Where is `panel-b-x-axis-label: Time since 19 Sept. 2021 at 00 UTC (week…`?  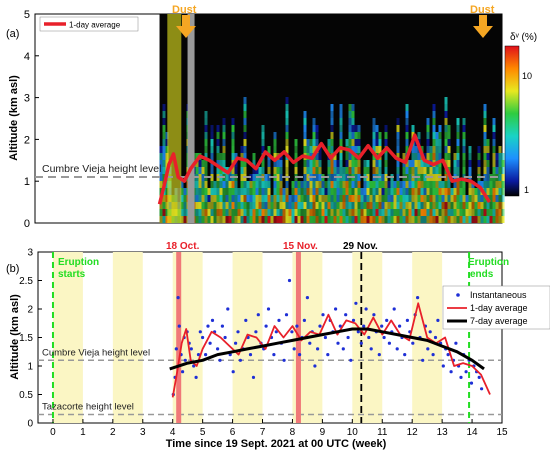
panel-b-x-axis-label: Time since 19 Sept. 2021 at 00 UTC (week… is located at coordinates (276, 444).